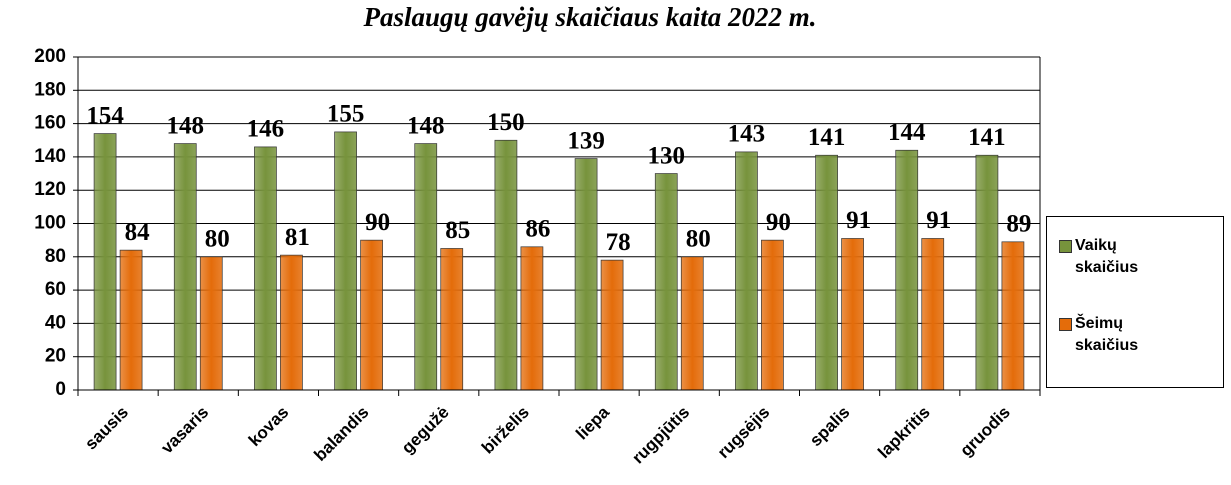 The width and height of the screenshot is (1231, 485). Describe the element at coordinates (184, 430) in the screenshot. I see `x-tick-label: vasaris` at that location.